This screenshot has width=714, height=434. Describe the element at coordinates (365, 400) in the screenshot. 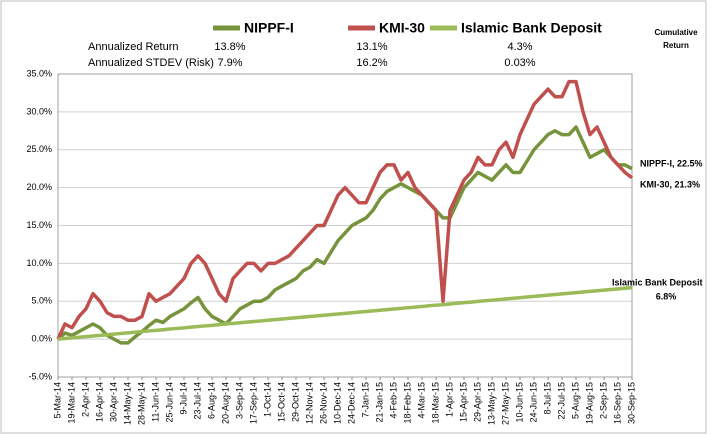

I see `x-tick-label: 7-Jan-15` at that location.